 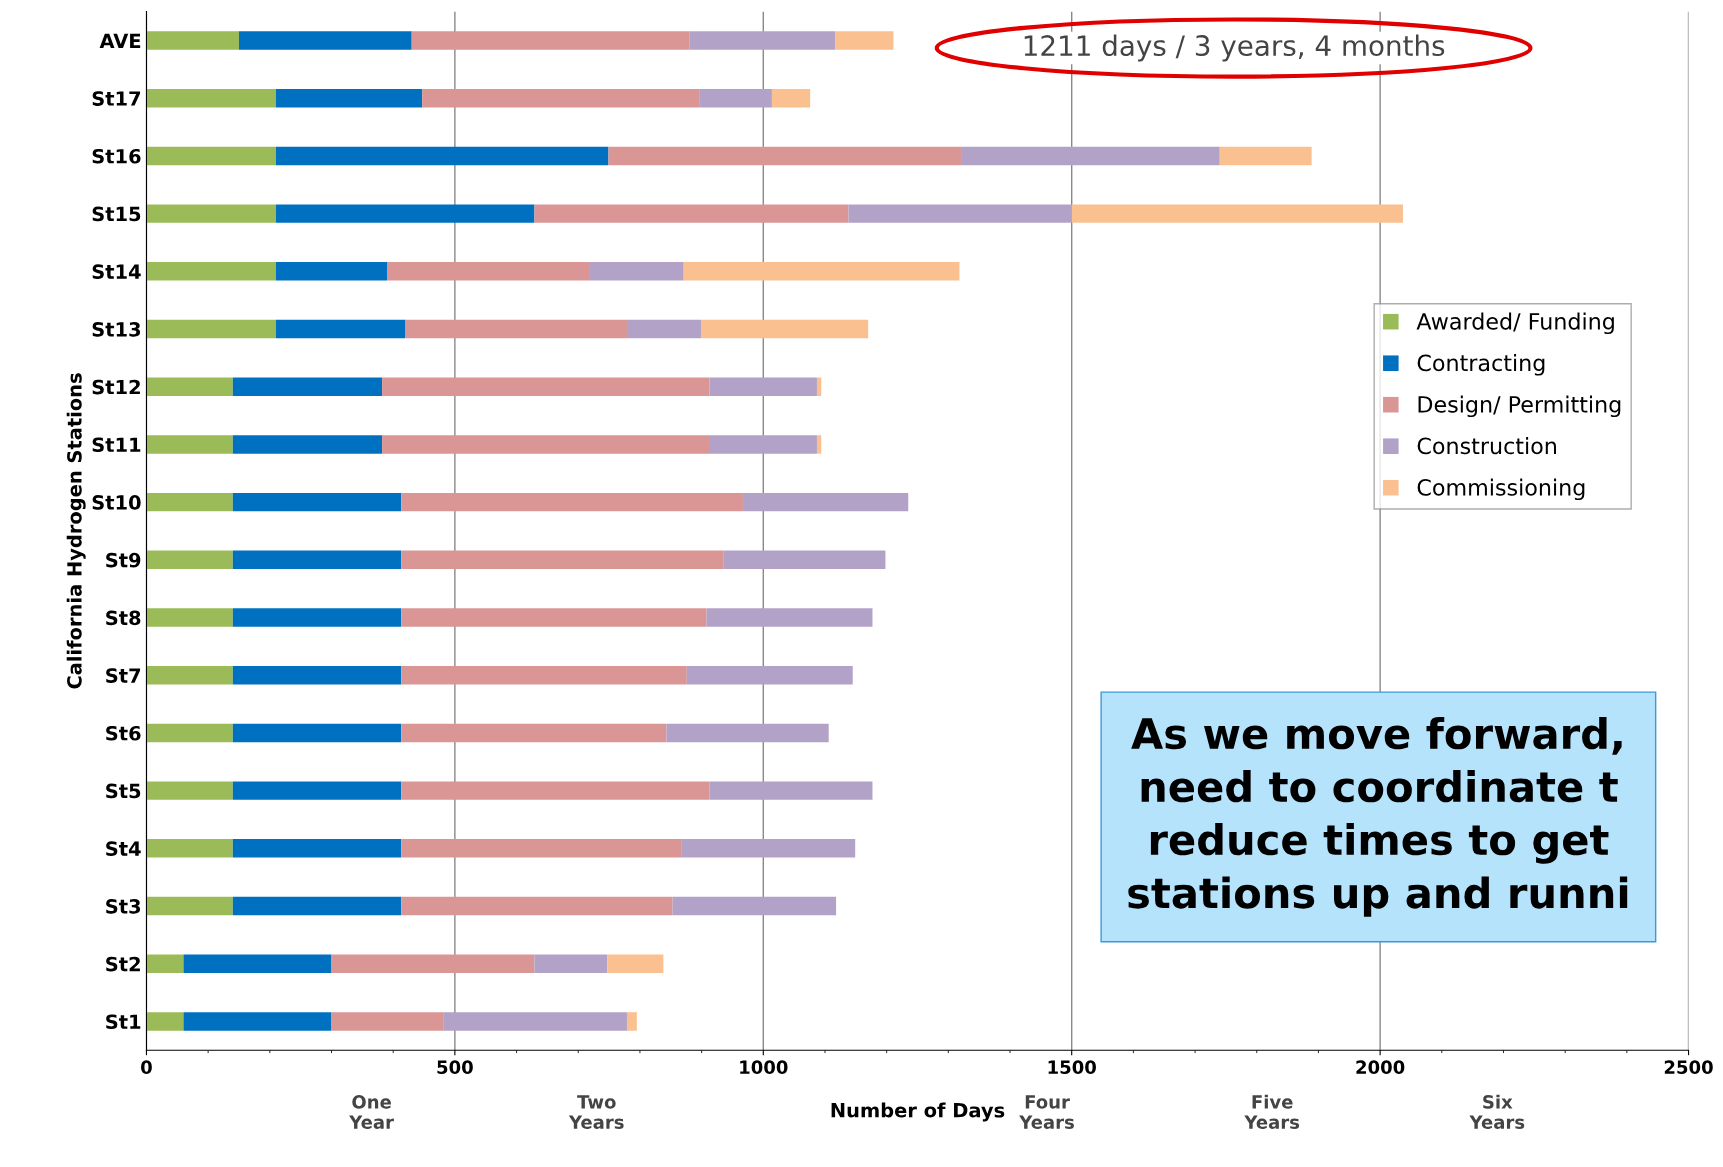 What do you see at coordinates (123, 733) in the screenshot?
I see `y-tick-label: St6` at bounding box center [123, 733].